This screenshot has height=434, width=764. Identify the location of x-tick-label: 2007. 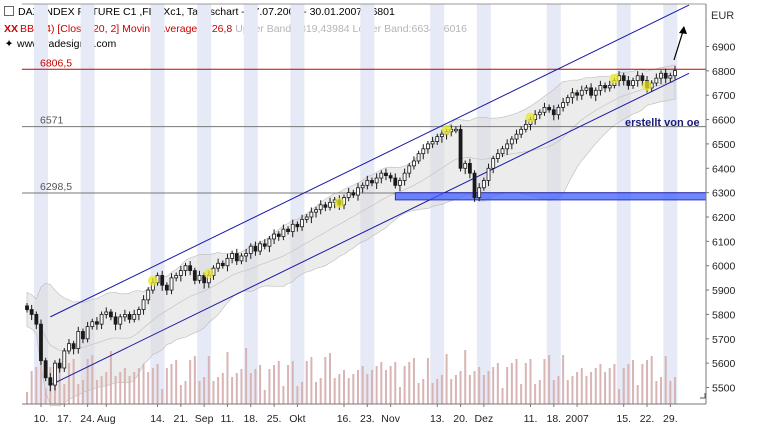
(577, 419).